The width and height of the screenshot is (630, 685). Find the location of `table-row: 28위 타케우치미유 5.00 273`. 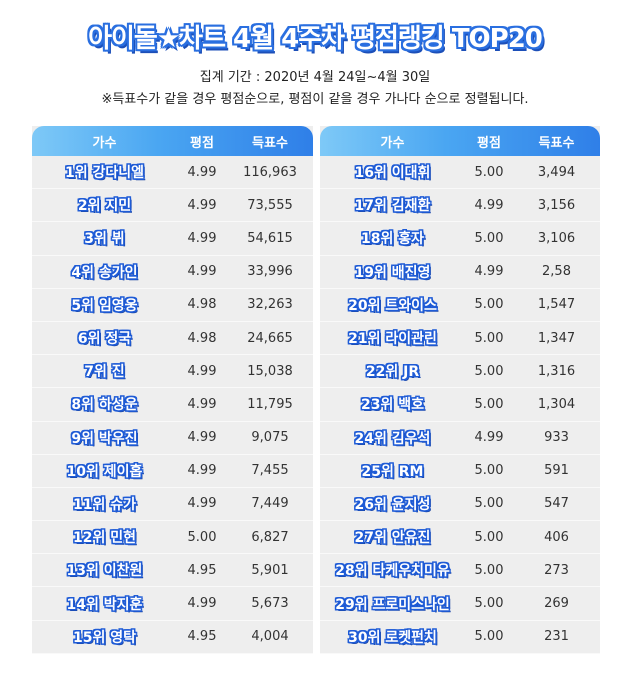

table-row: 28위 타케우치미유 5.00 273 is located at coordinates (460, 571).